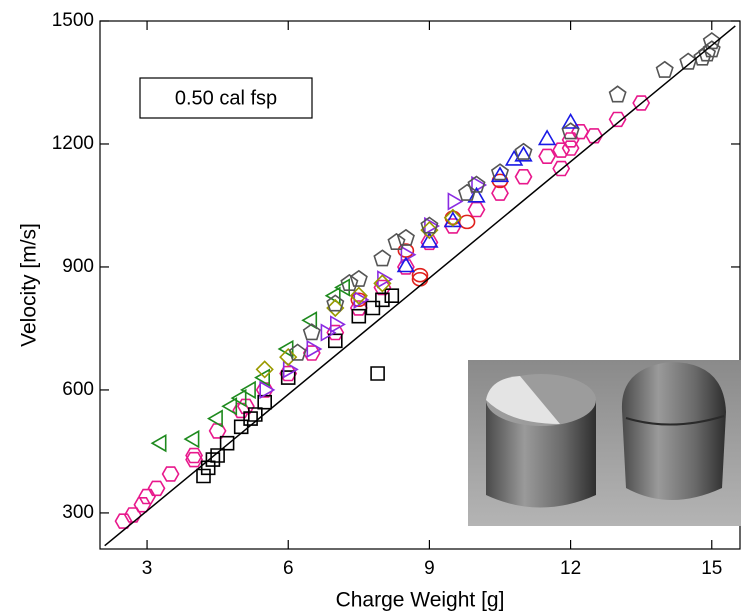 This screenshot has height=616, width=756. Describe the element at coordinates (29, 285) in the screenshot. I see `y-axis-title: Velocity [m/s]` at that location.